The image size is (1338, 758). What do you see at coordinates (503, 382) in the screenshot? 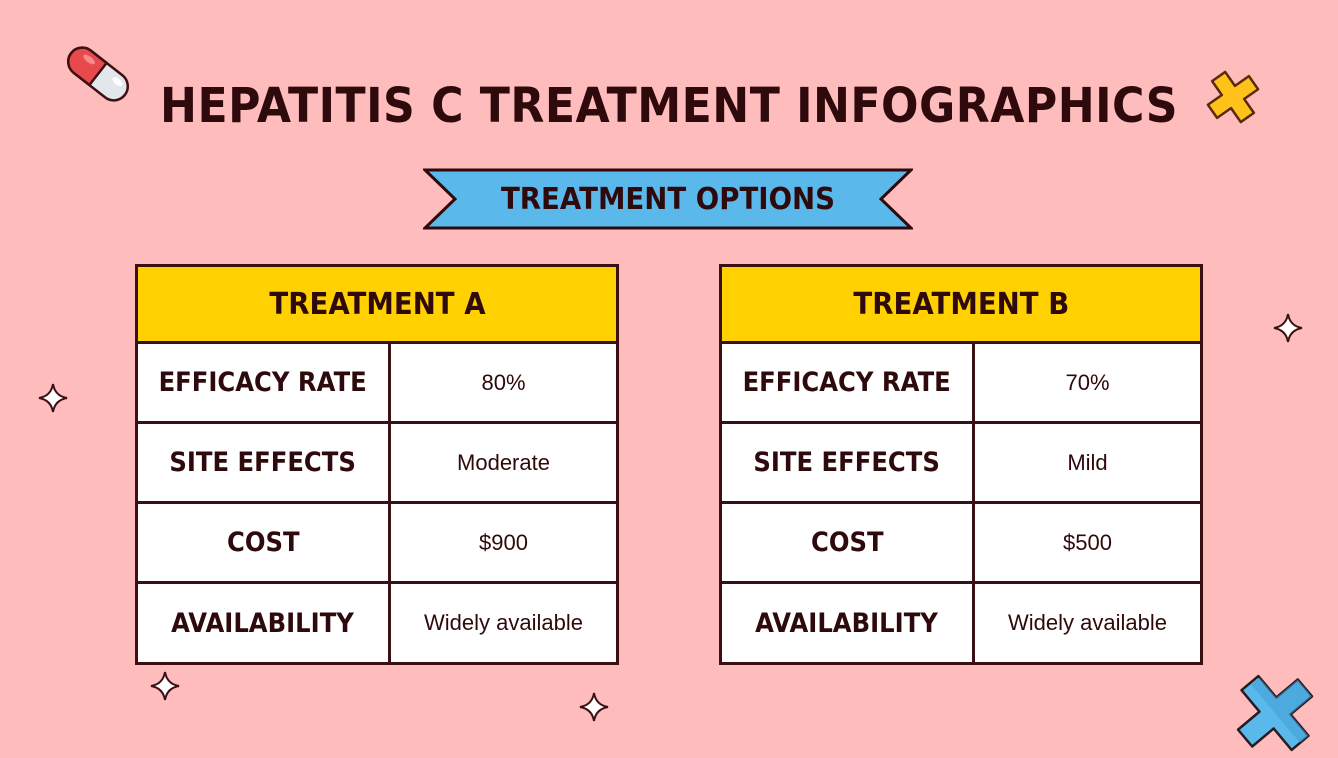
I see `row-value: 80%` at bounding box center [503, 382].